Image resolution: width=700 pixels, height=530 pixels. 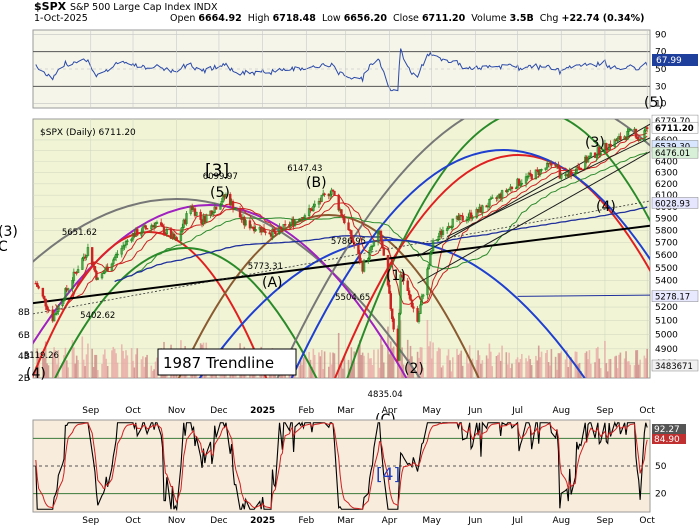 What do you see at coordinates (177, 521) in the screenshot?
I see `x-tick-label: Nov` at bounding box center [177, 521].